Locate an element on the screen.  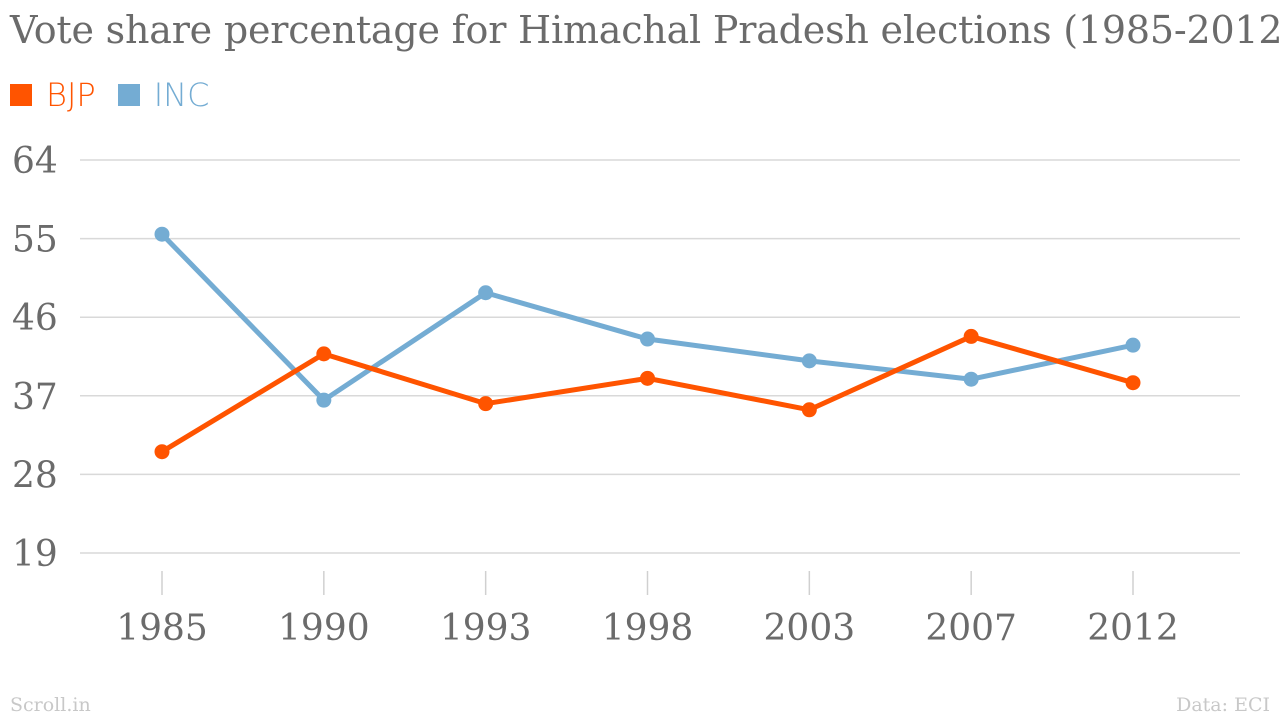
x-tick-label: 2007 is located at coordinates (971, 628).